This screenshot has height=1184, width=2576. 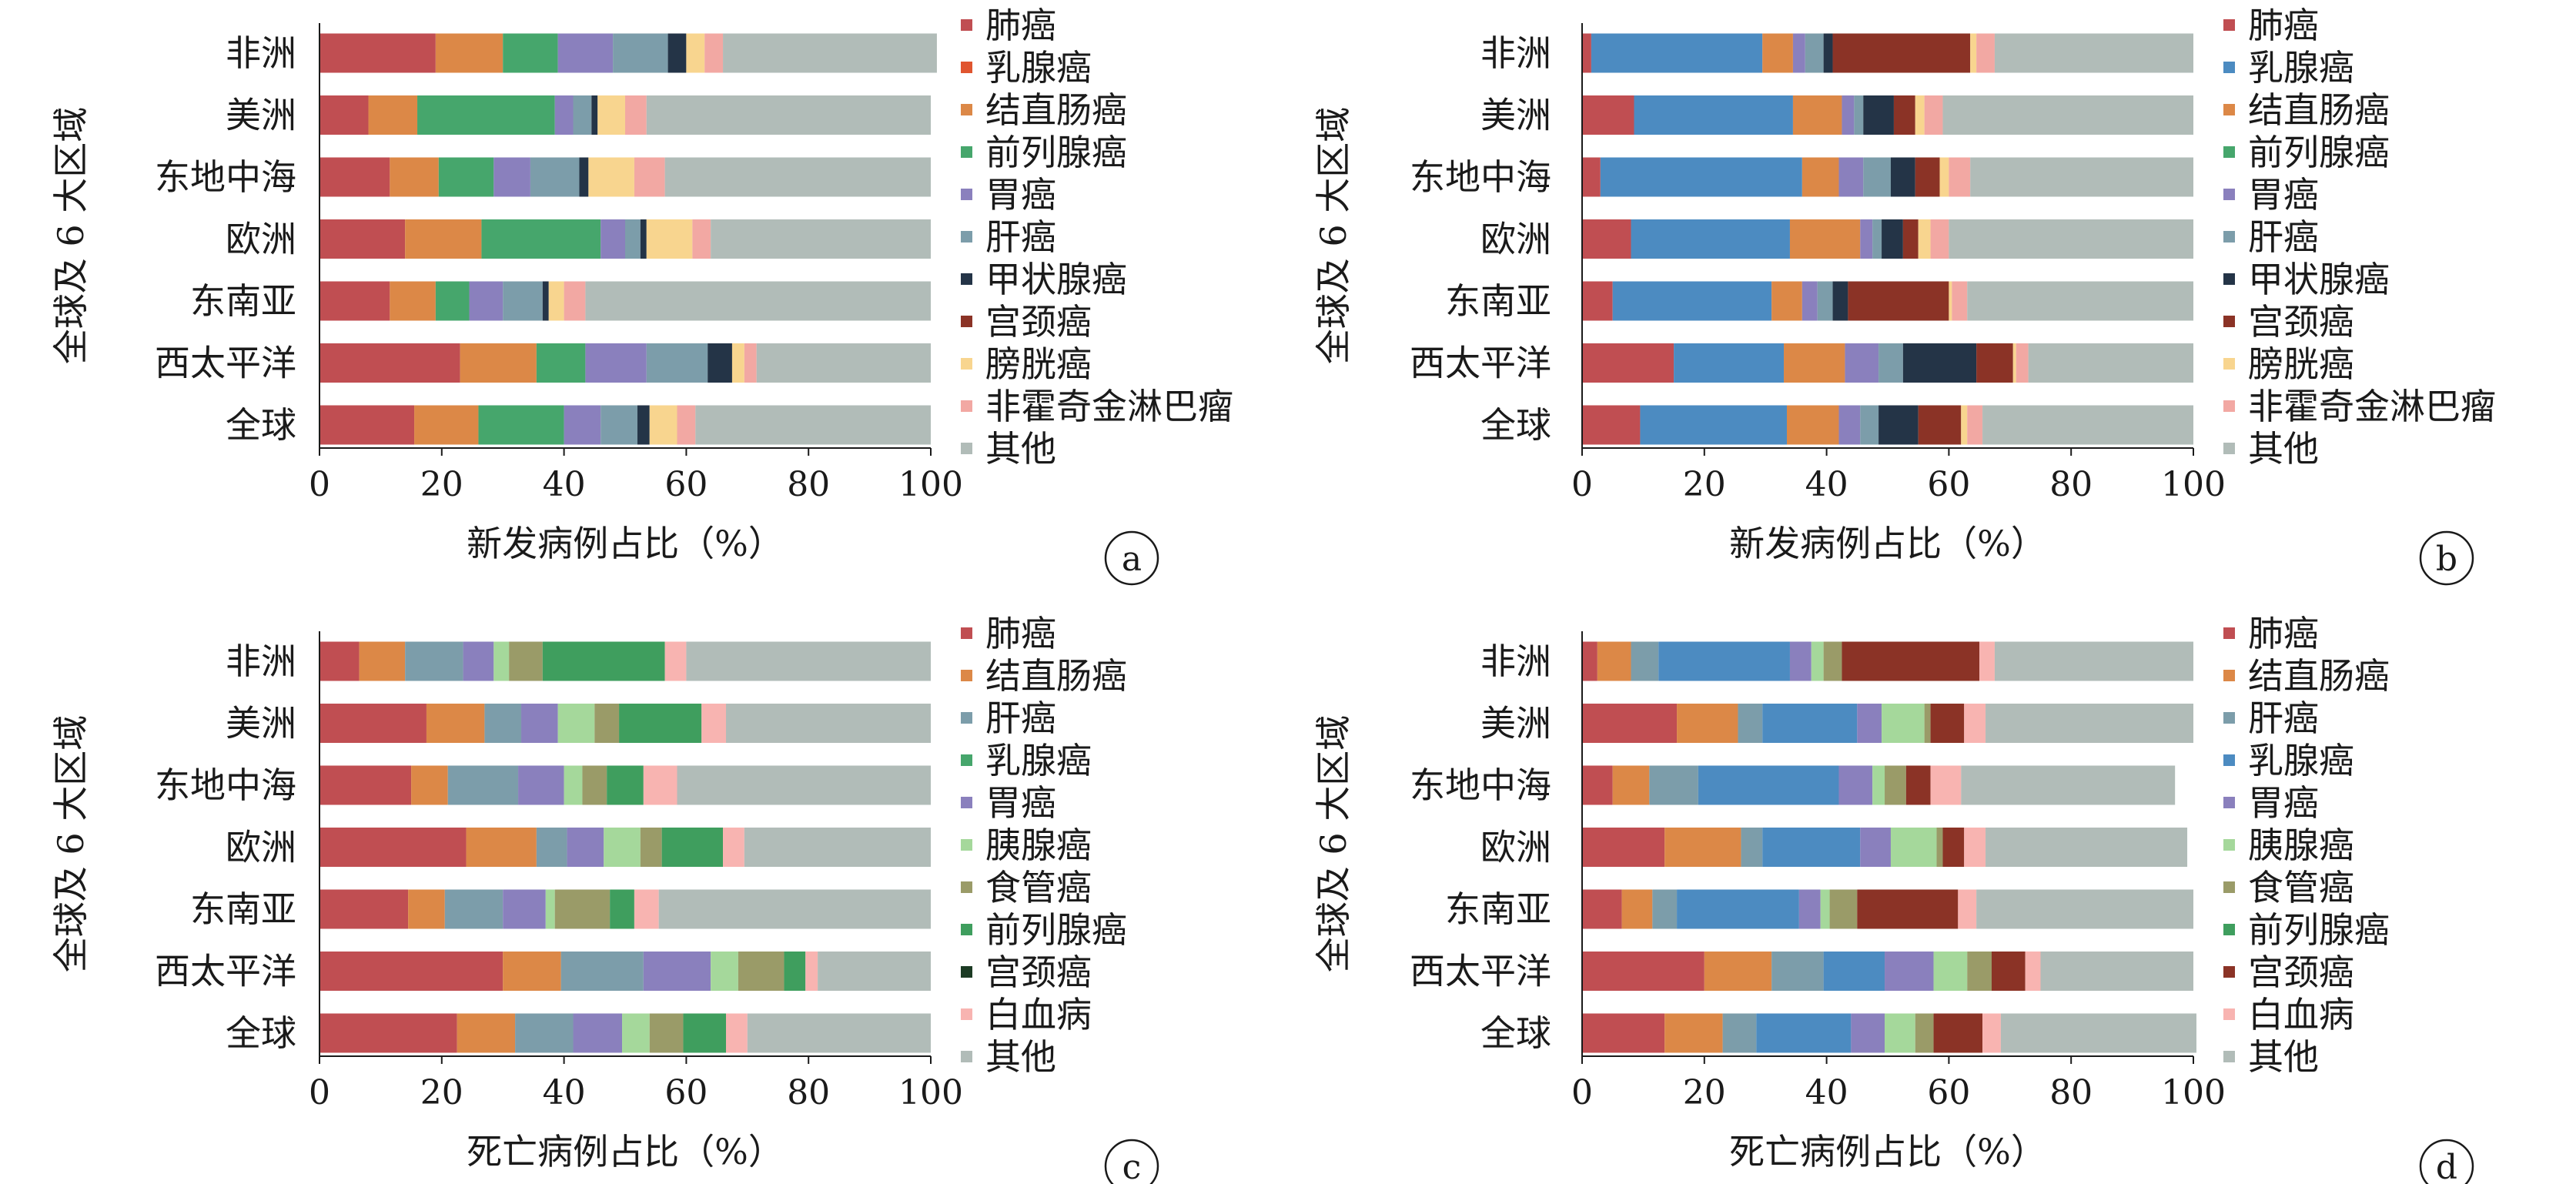 What do you see at coordinates (1038, 1014) in the screenshot?
I see `legend-item-label: 白血病` at bounding box center [1038, 1014].